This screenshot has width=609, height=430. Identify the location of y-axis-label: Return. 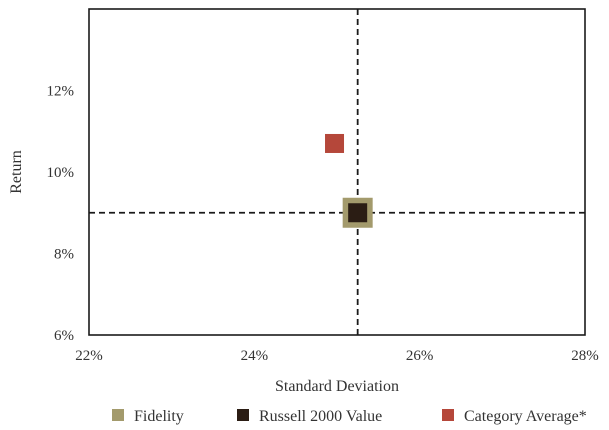
(16, 172).